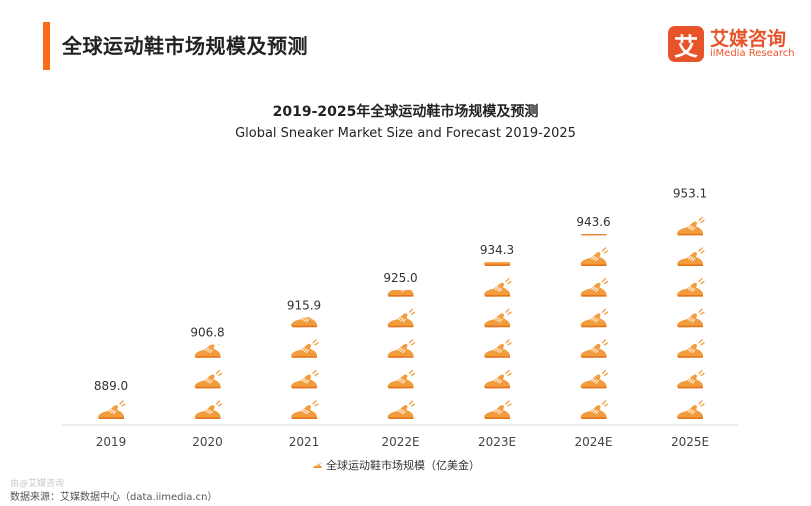 Image resolution: width=811 pixels, height=506 pixels. What do you see at coordinates (46, 46) in the screenshot?
I see `title-accent-bar` at bounding box center [46, 46].